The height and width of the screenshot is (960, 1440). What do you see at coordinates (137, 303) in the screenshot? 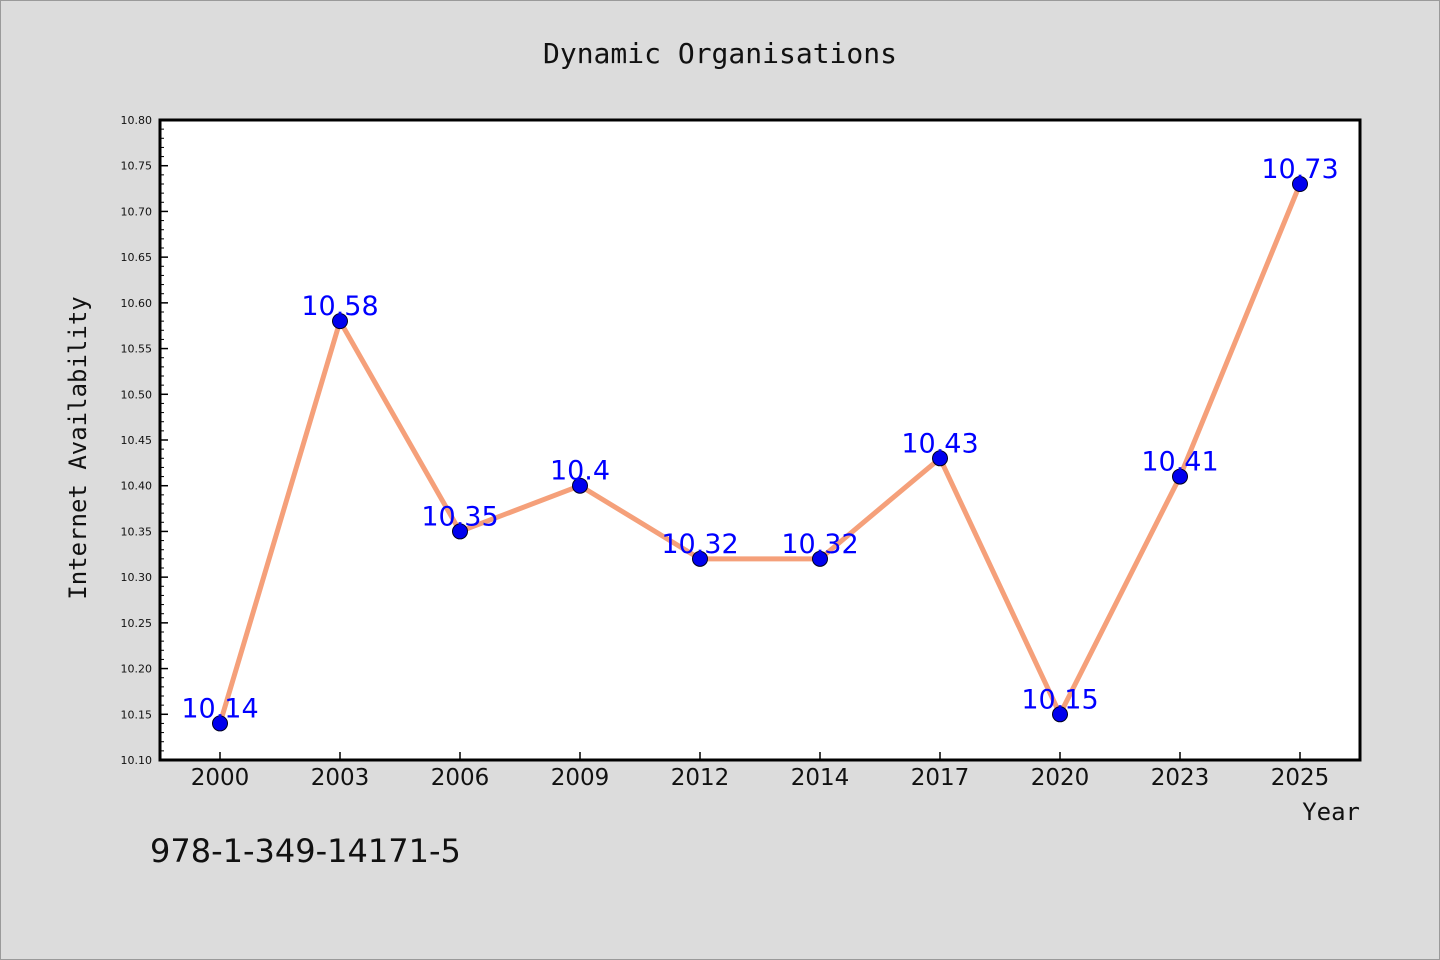
I see `y-tick-label: 10.60` at bounding box center [137, 303].